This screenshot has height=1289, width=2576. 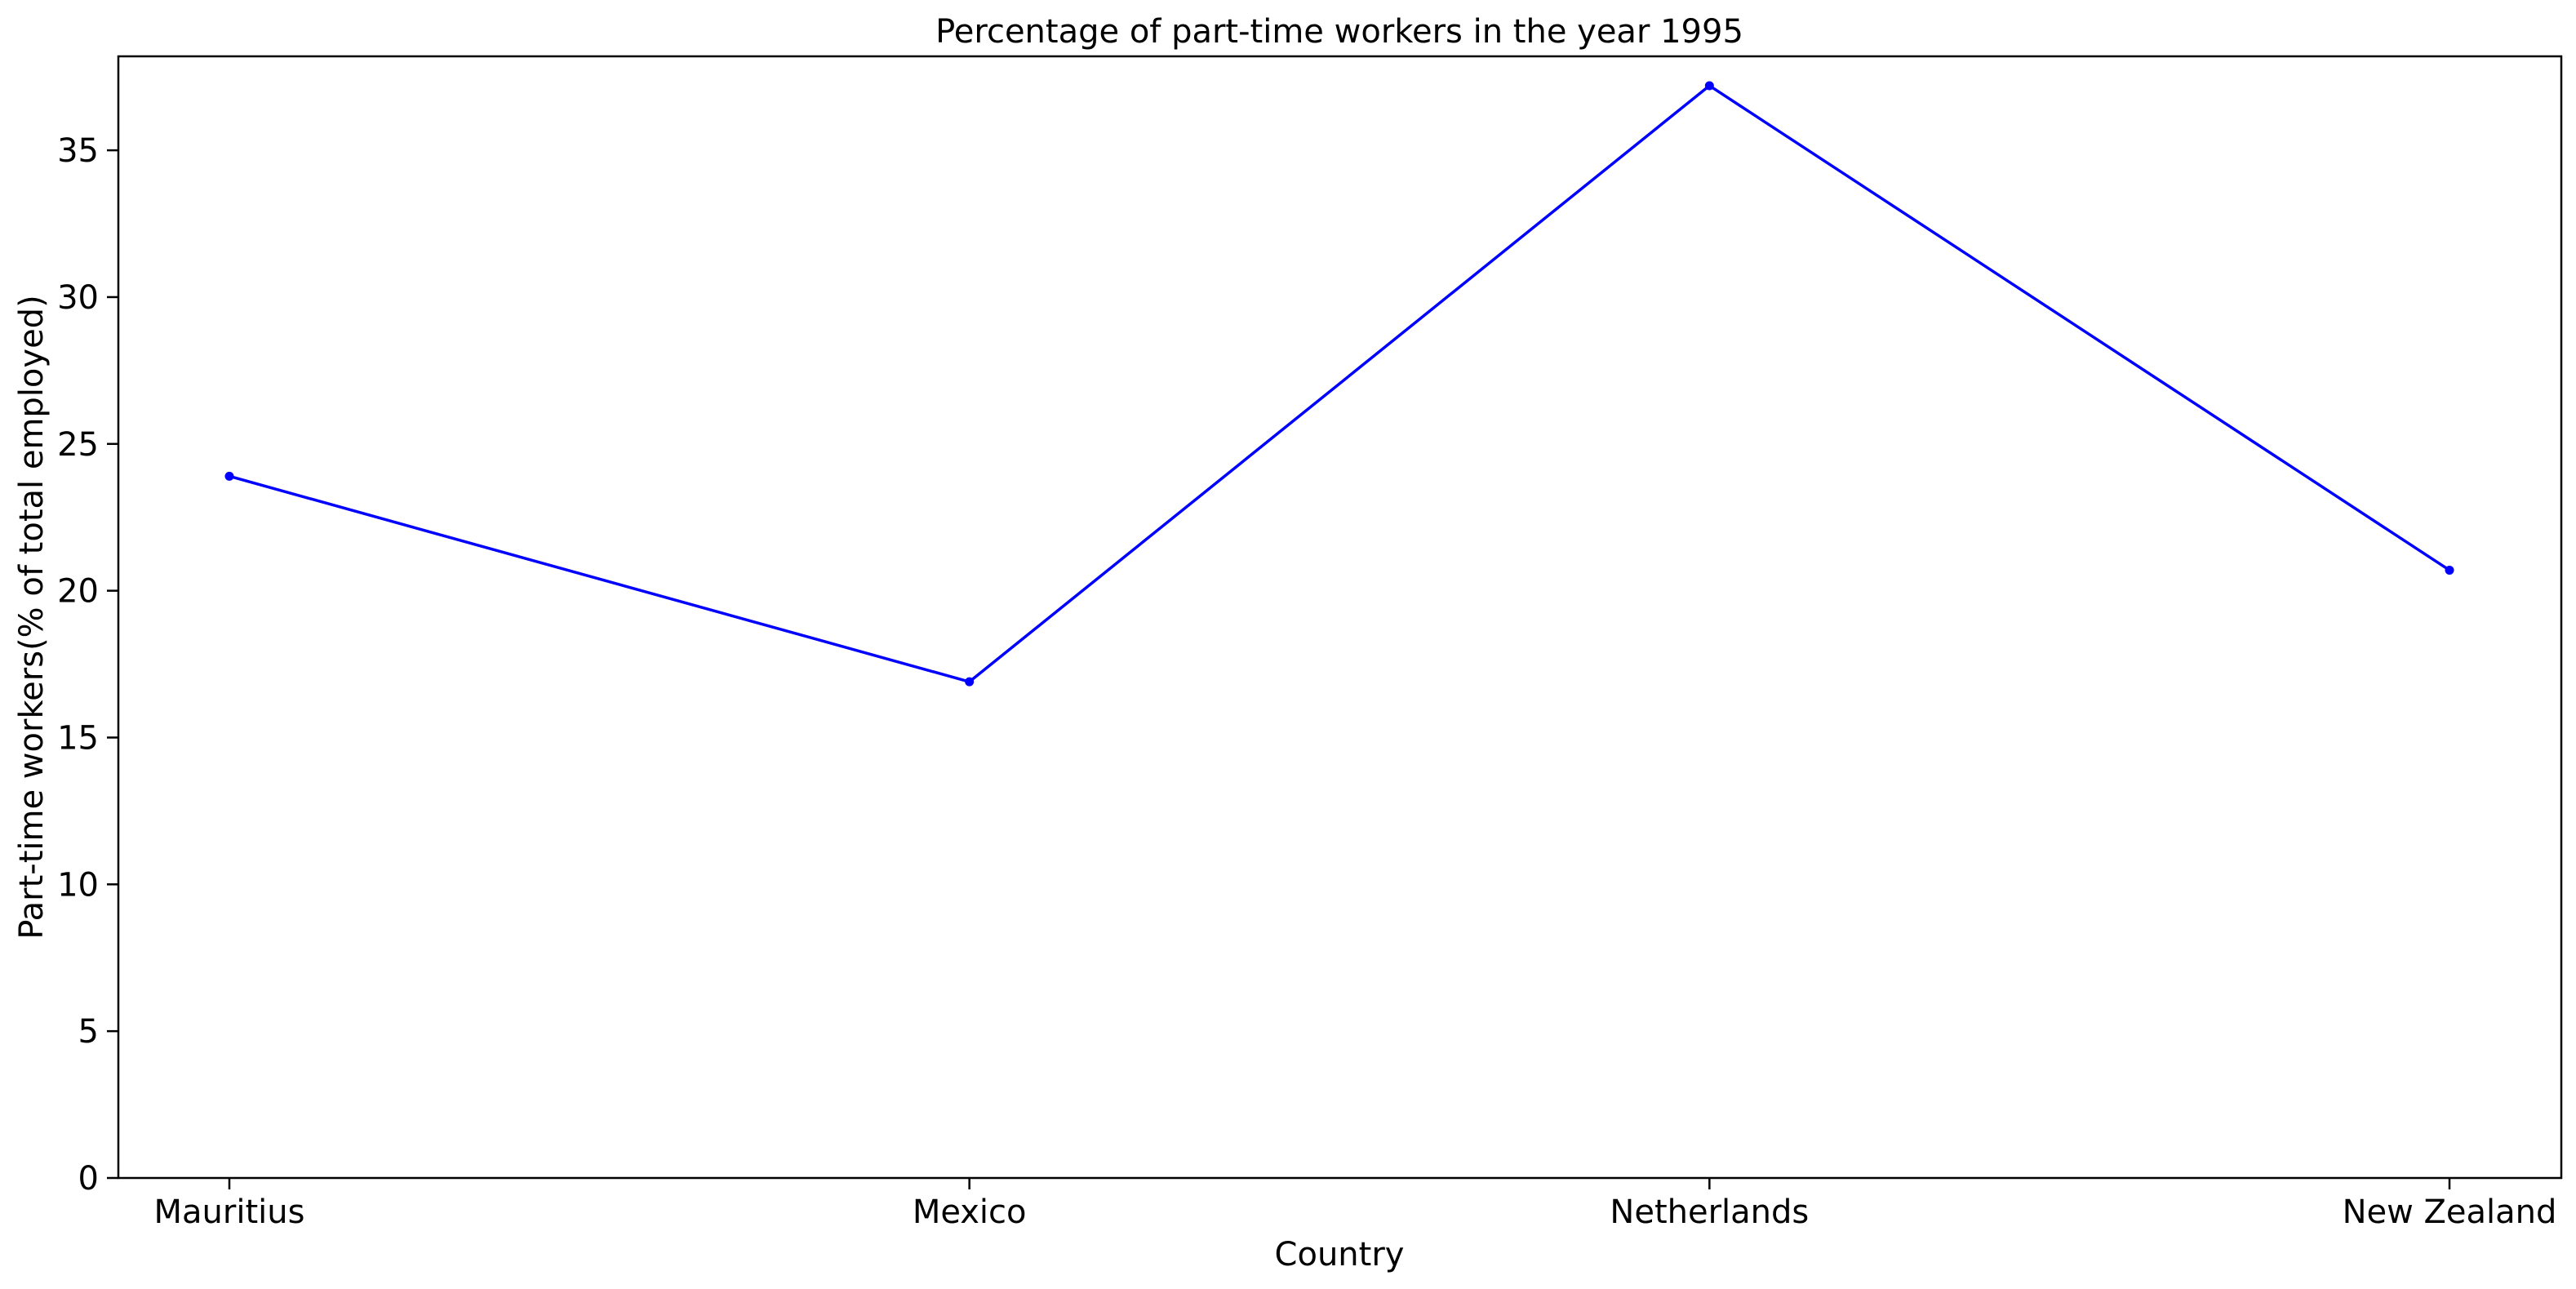 What do you see at coordinates (1340, 1255) in the screenshot?
I see `x-axis-title: Country` at bounding box center [1340, 1255].